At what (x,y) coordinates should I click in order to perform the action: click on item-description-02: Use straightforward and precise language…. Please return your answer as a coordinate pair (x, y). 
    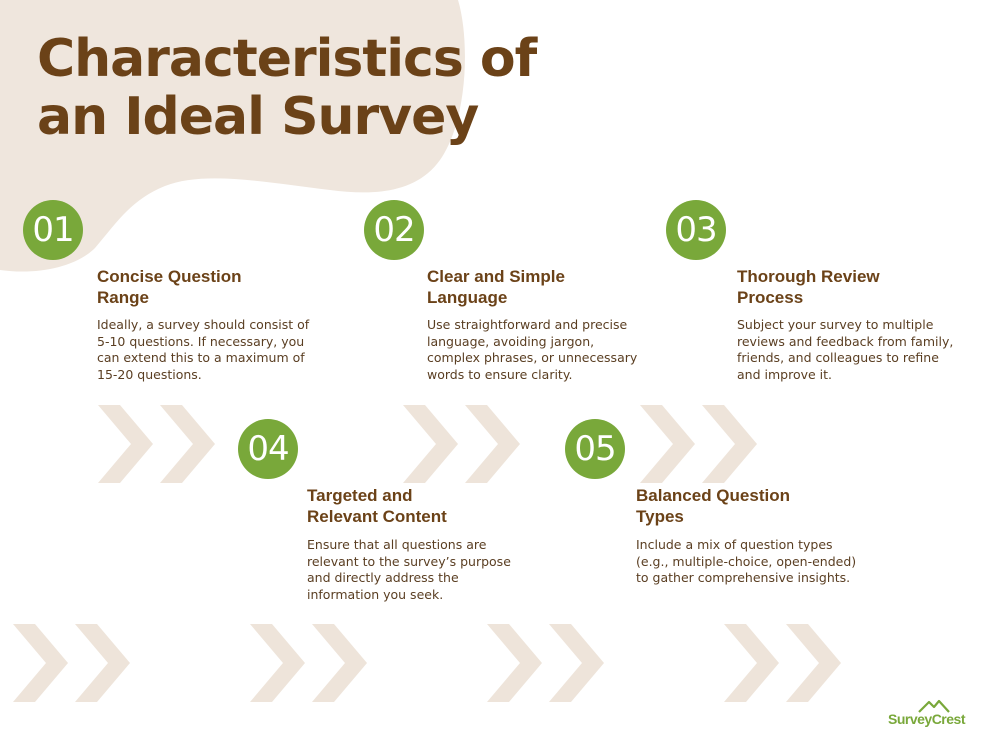
    Looking at the image, I should click on (532, 349).